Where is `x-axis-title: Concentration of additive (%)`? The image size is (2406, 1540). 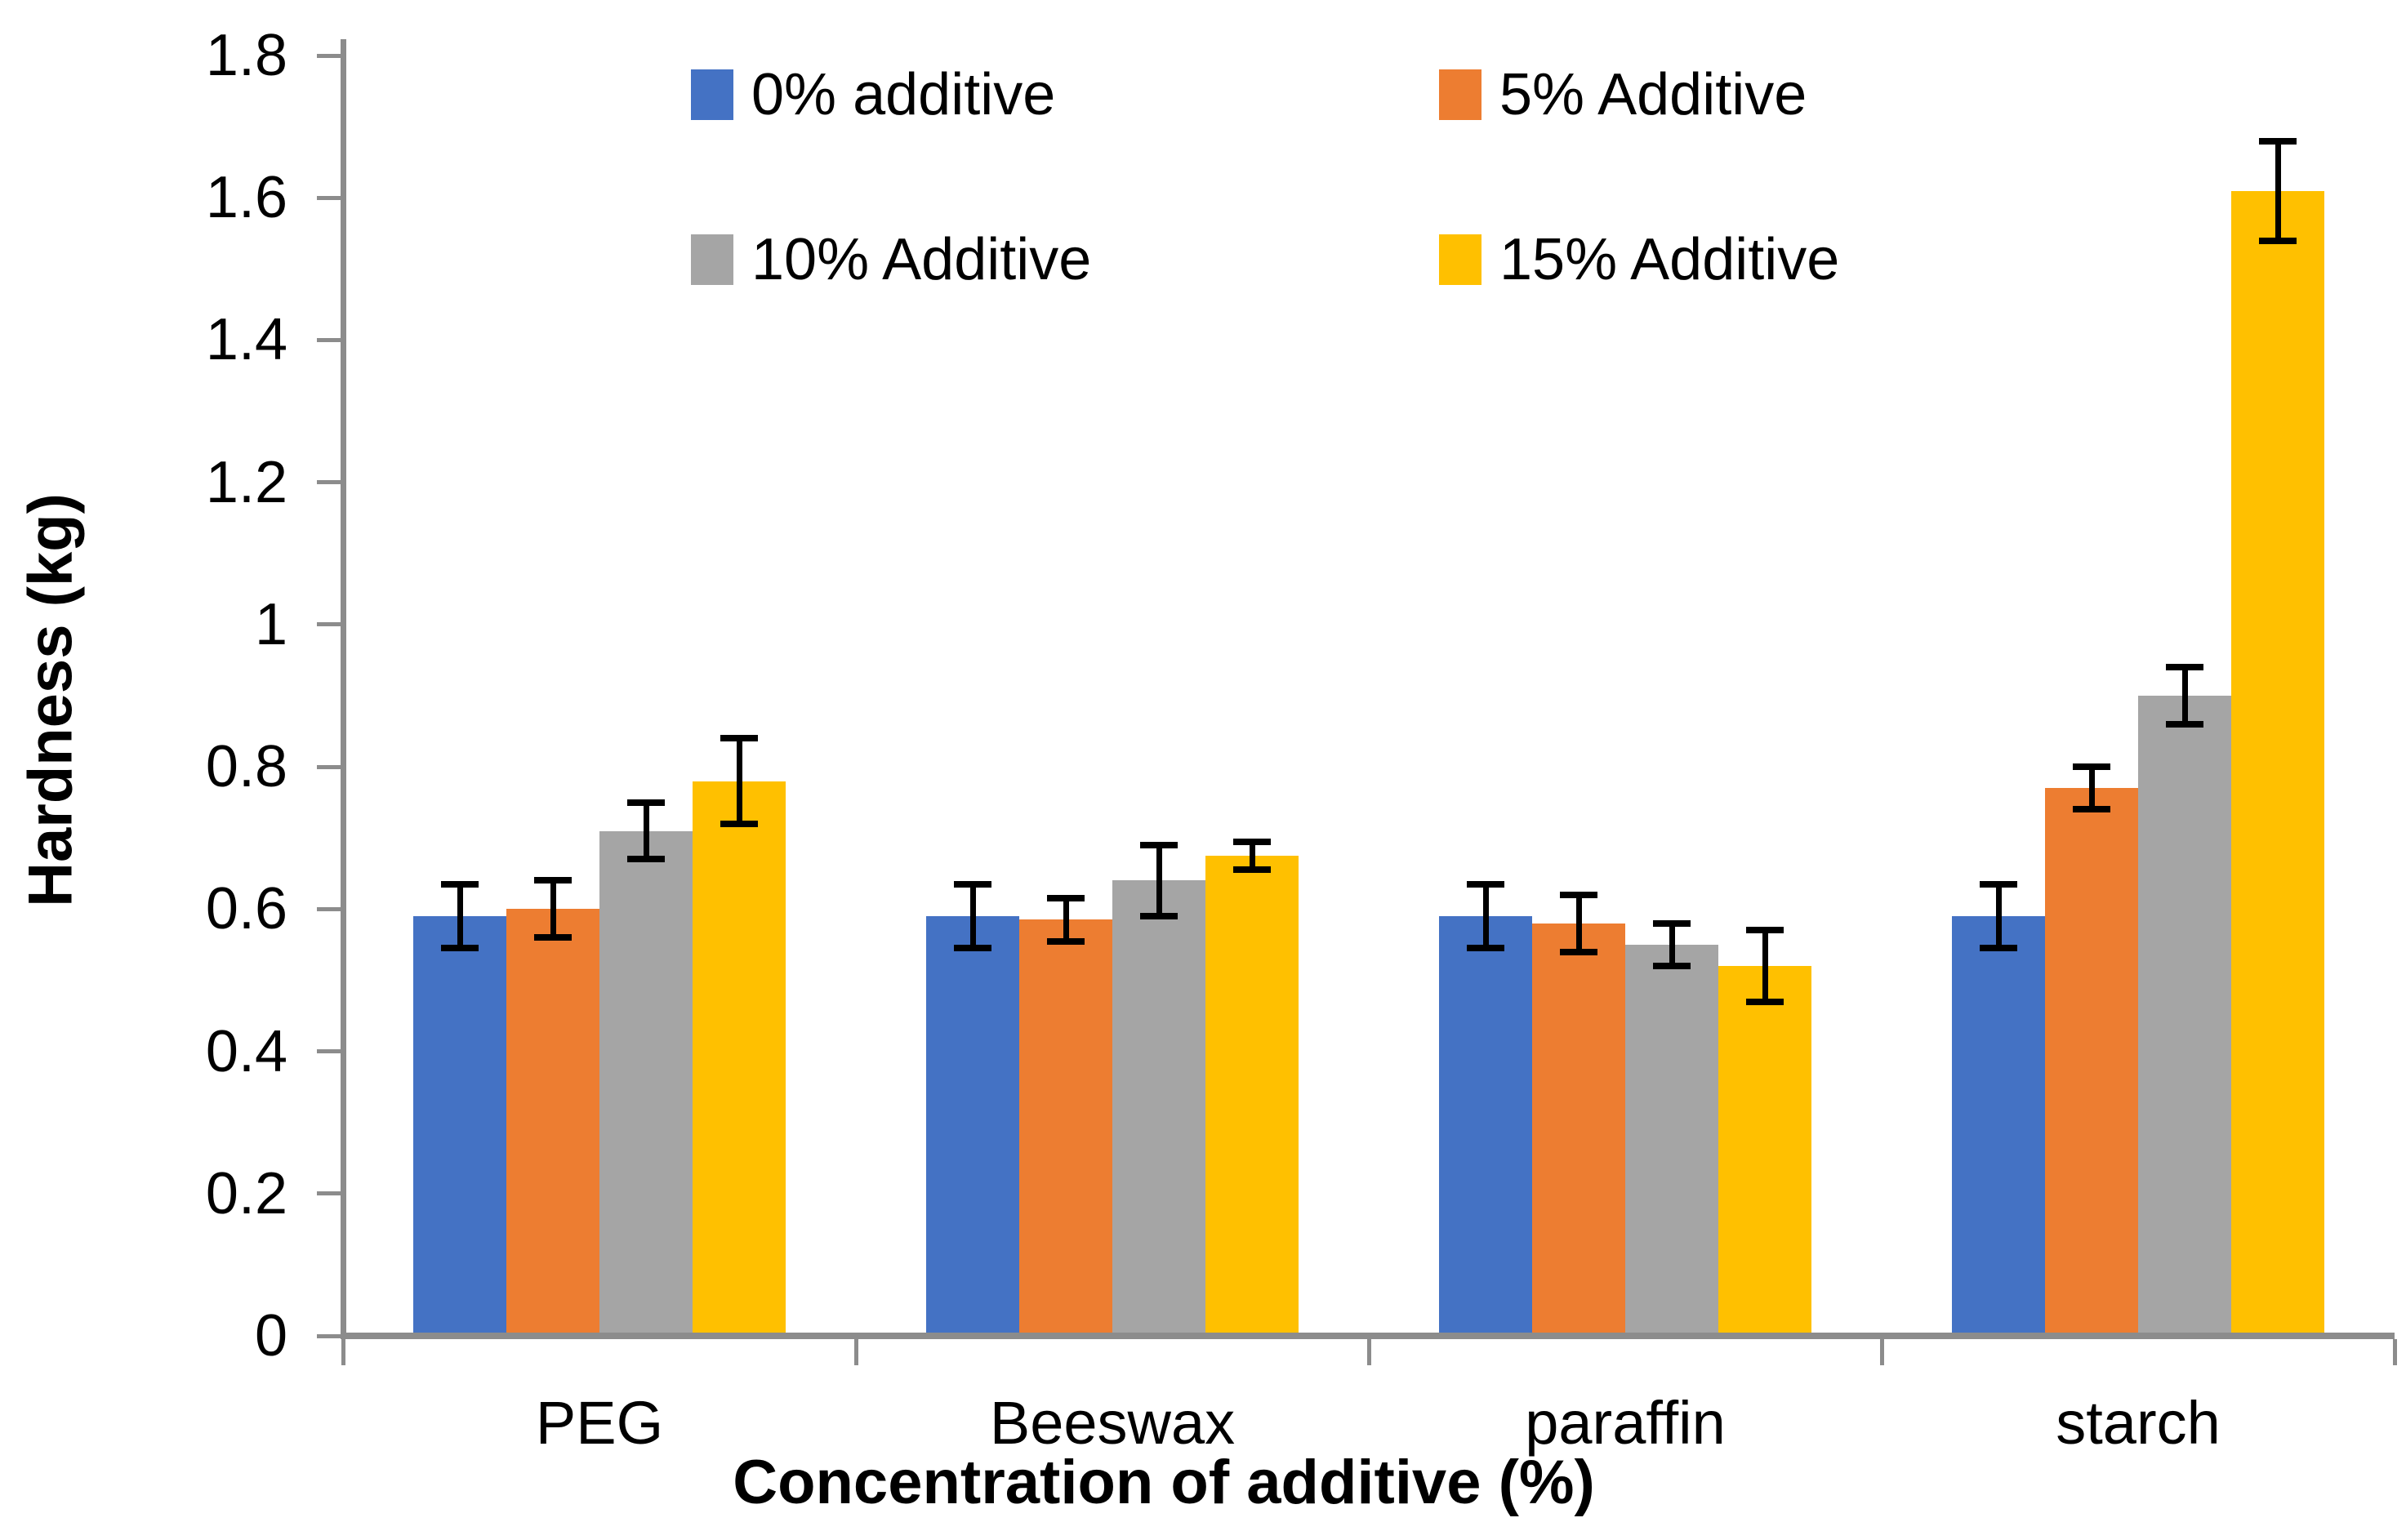 x-axis-title: Concentration of additive (%) is located at coordinates (1164, 1482).